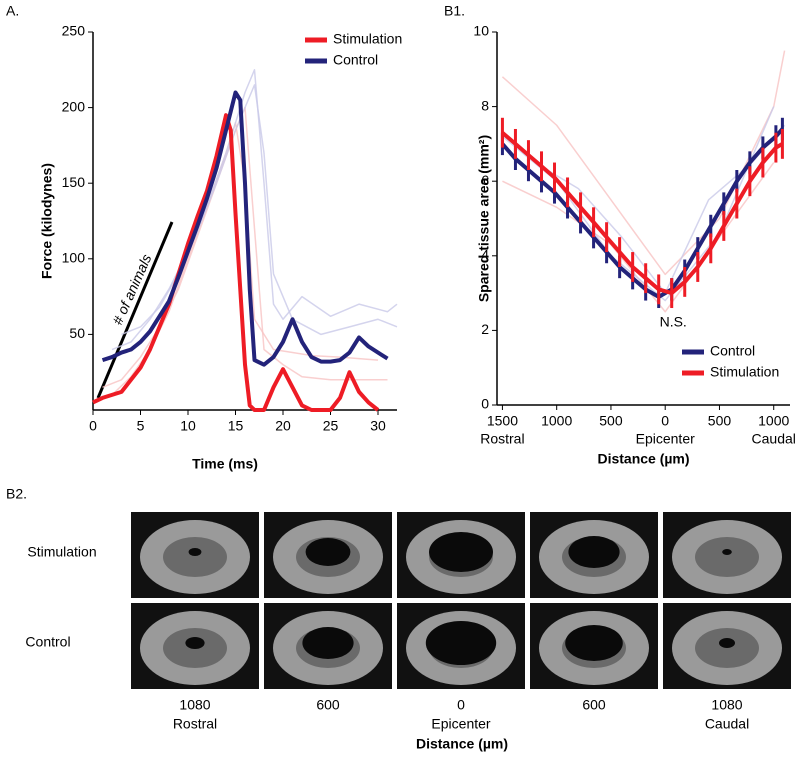  What do you see at coordinates (484, 218) in the screenshot?
I see `y-axis-label: Spared tissue area (mm²)` at bounding box center [484, 218].